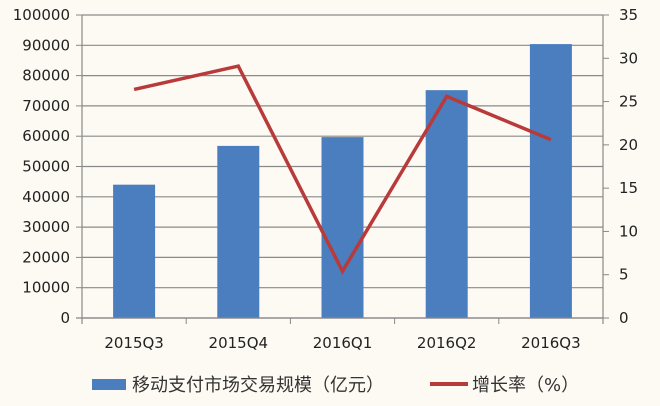 The image size is (660, 406). I want to click on bar-swatch-icon, so click(109, 384).